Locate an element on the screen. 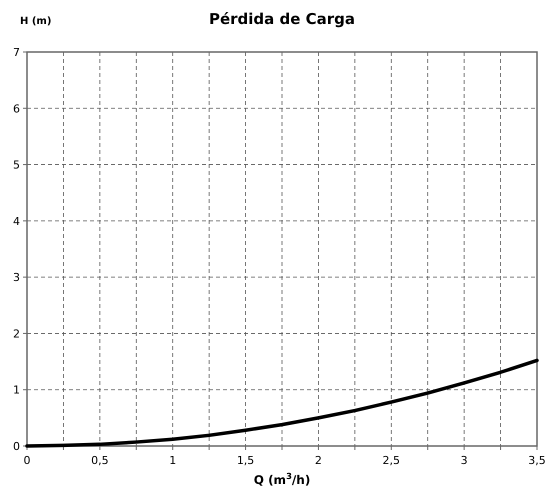 The image size is (550, 494). x-axis-title: Q (m$^{3}$/h) is located at coordinates (282, 479).